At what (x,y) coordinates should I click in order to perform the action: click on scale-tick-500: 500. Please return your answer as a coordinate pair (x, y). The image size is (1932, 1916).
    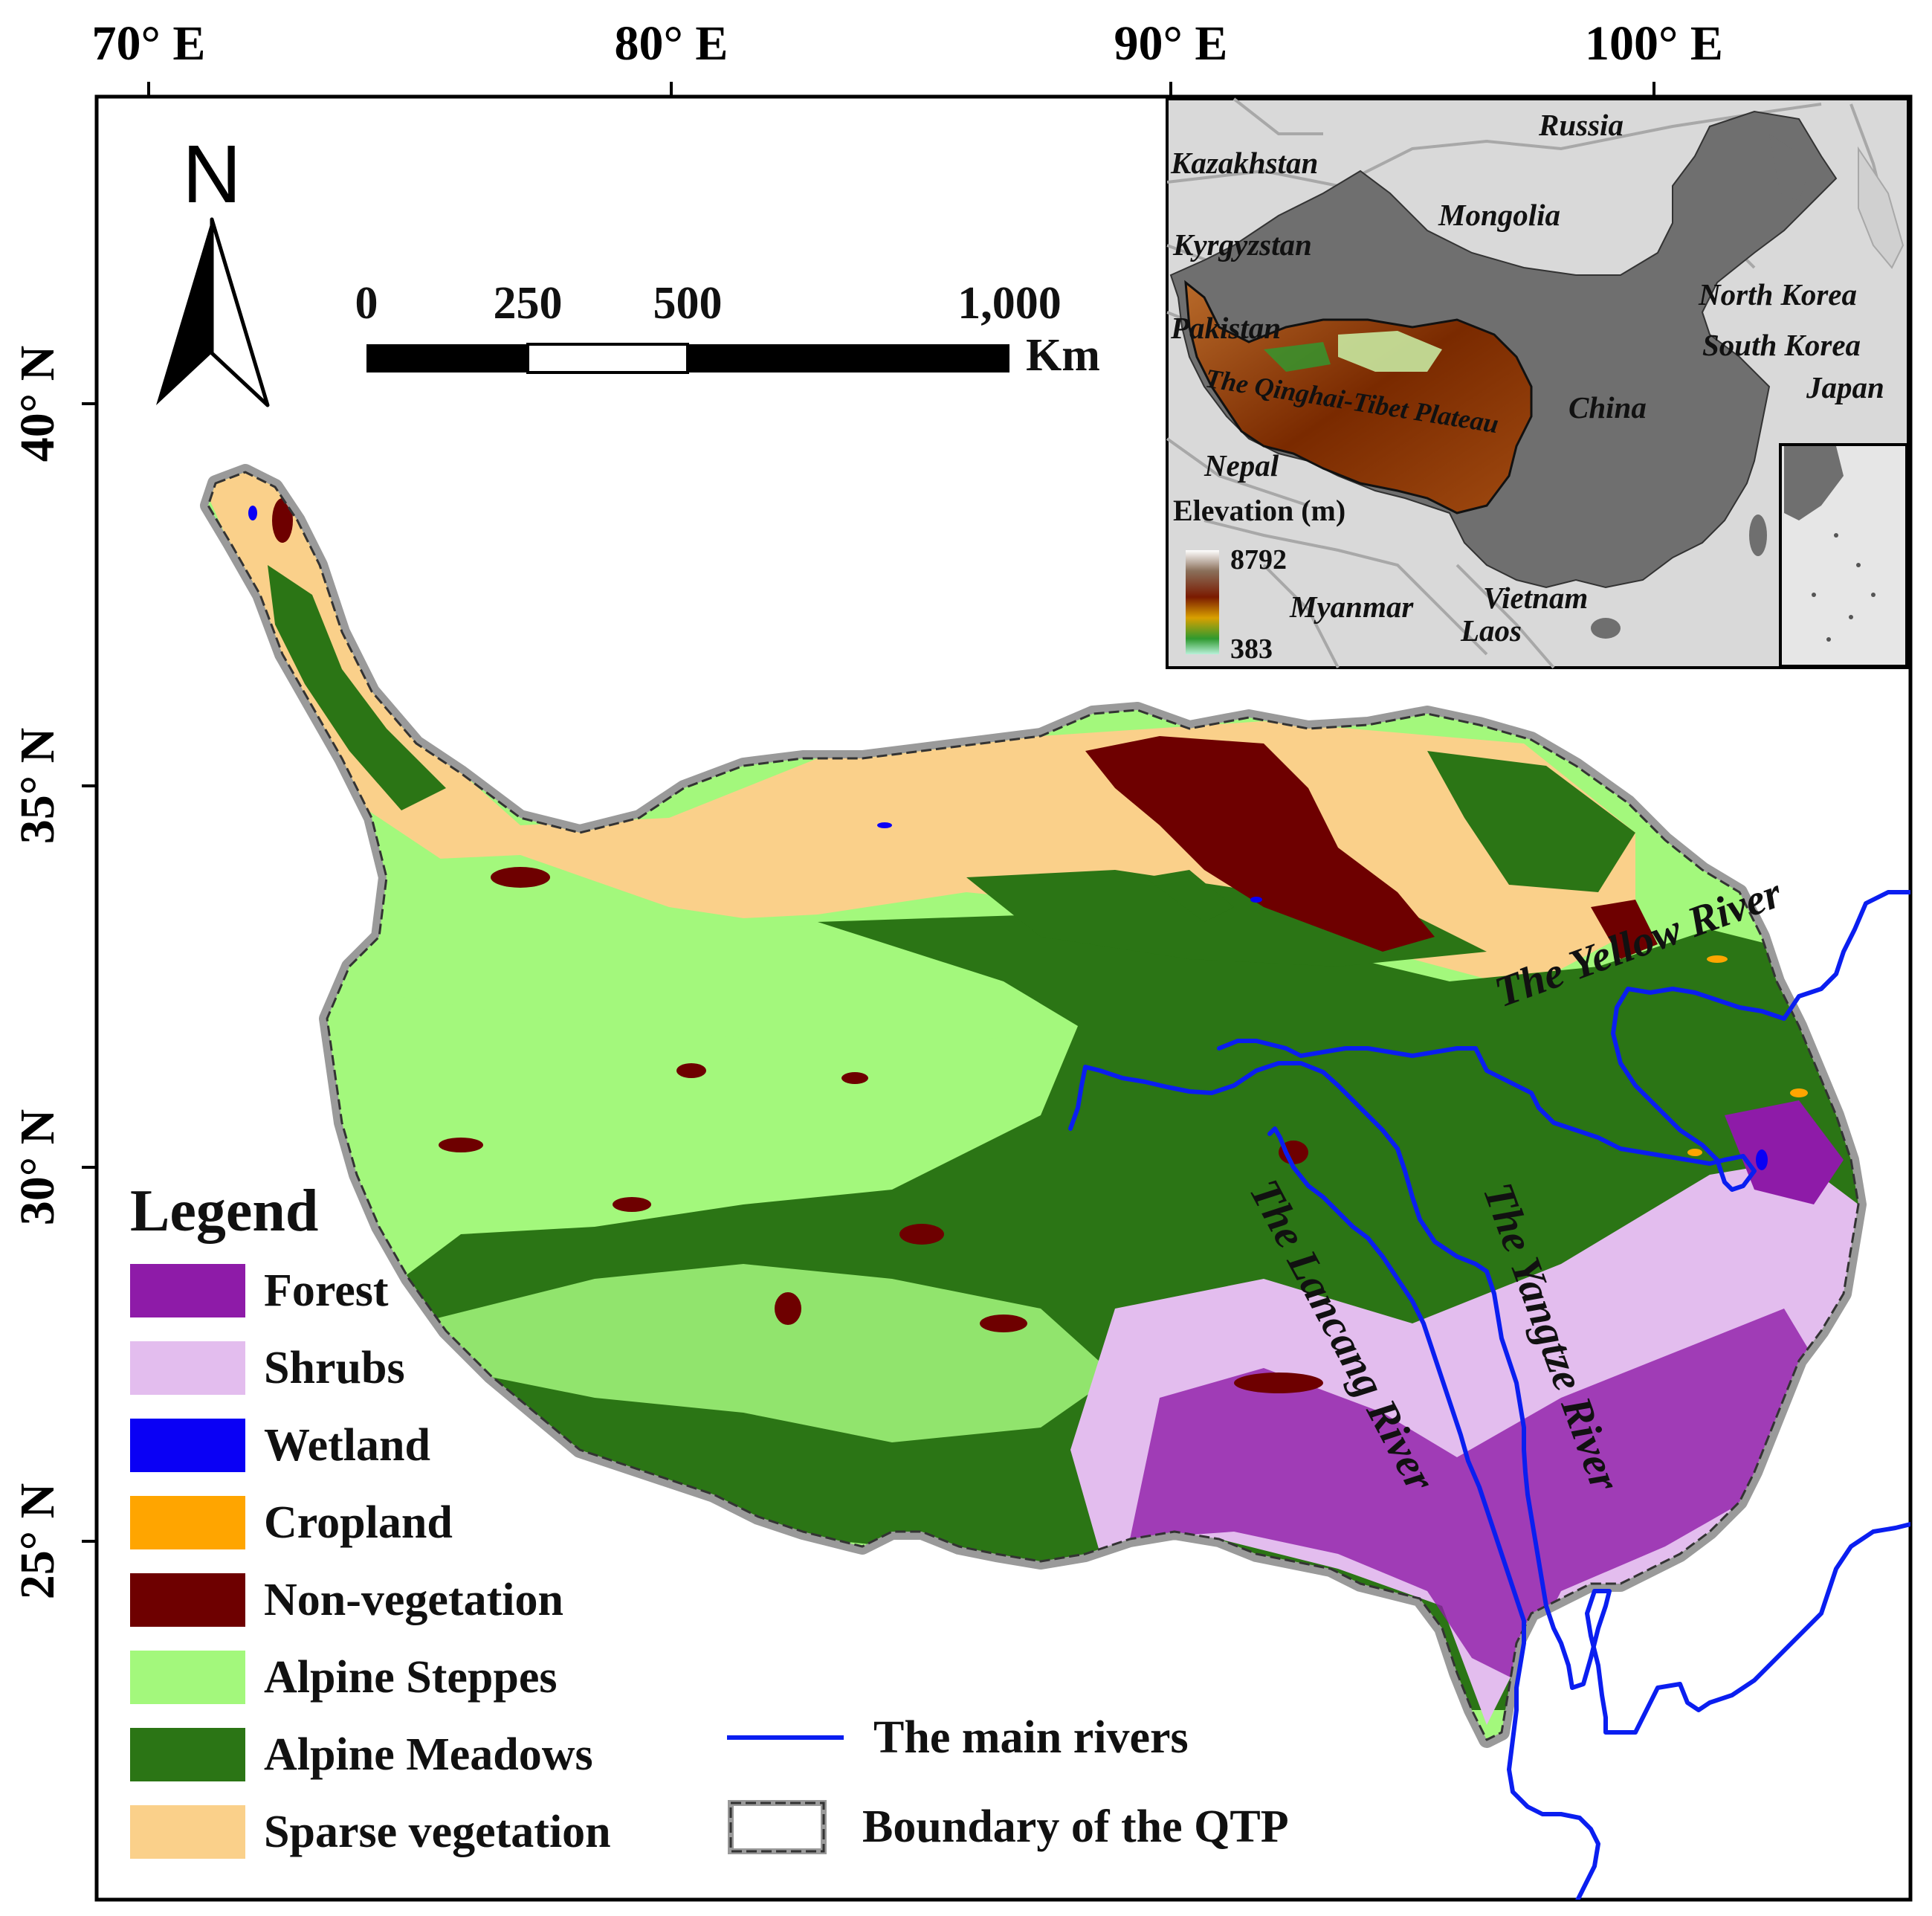
    Looking at the image, I should click on (688, 303).